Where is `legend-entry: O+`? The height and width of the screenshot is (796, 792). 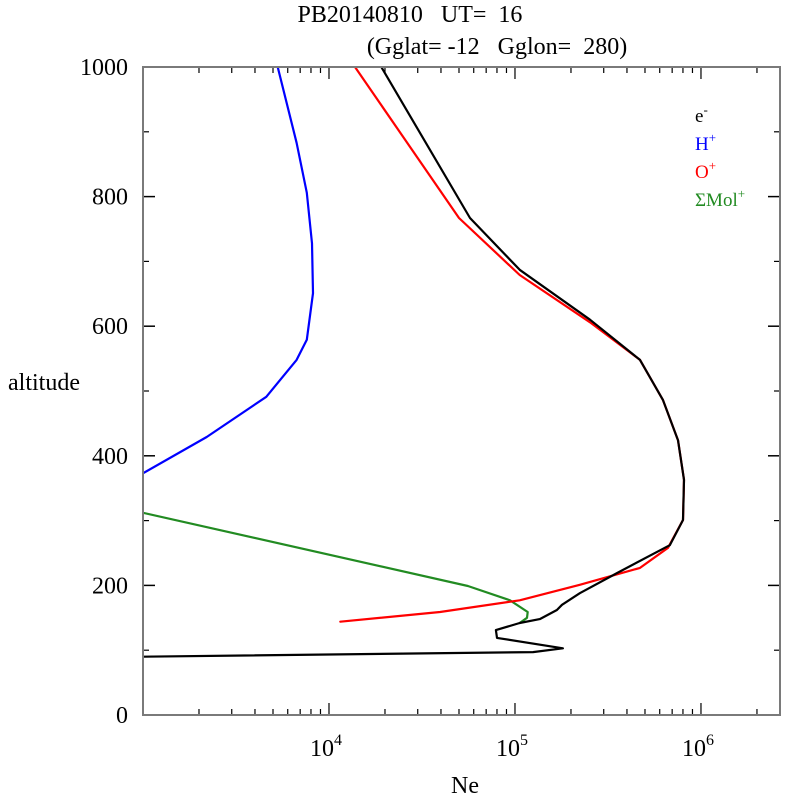
legend-entry: O+ is located at coordinates (705, 170).